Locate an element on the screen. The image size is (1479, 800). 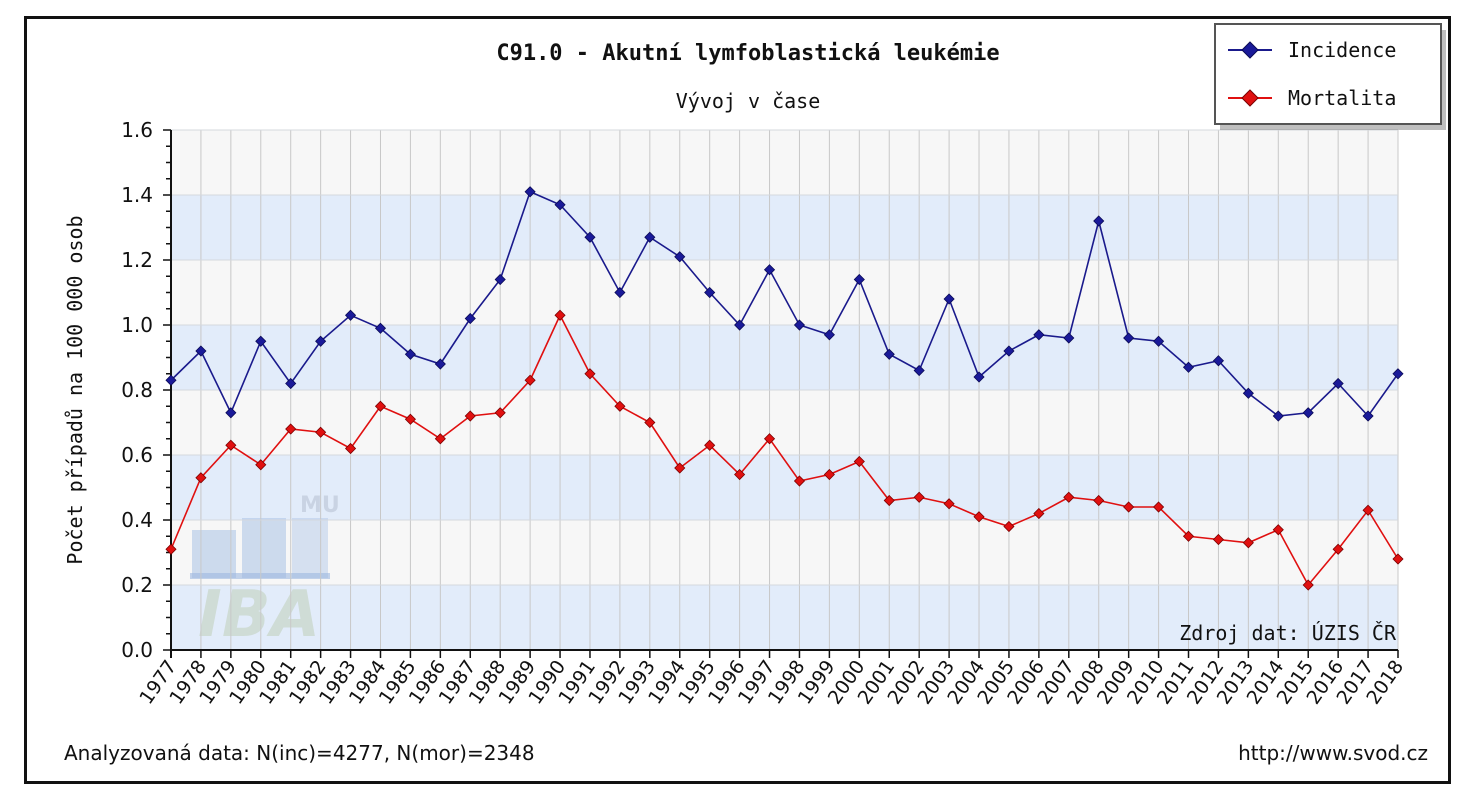
legend-incidence-label: Incidence is located at coordinates (1342, 50).